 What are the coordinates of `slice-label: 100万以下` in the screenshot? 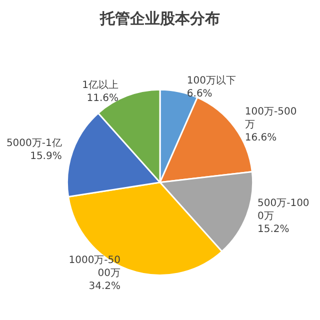 It's located at (211, 80).